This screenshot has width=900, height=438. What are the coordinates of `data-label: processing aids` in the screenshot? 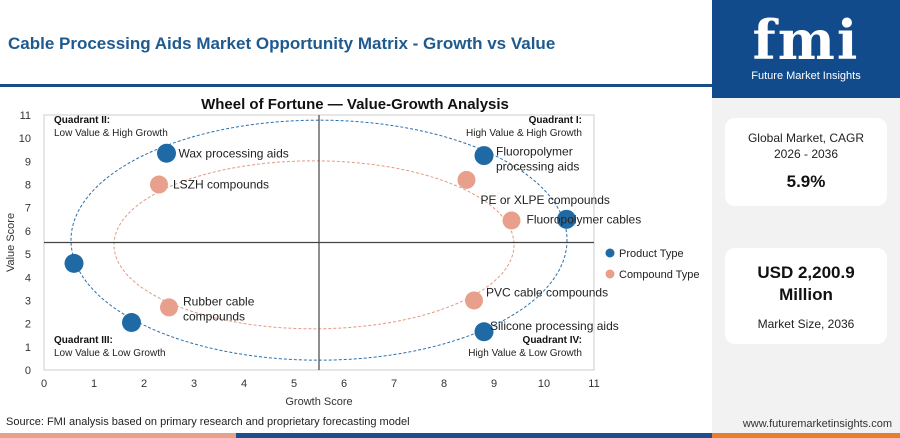 It's located at (537, 167).